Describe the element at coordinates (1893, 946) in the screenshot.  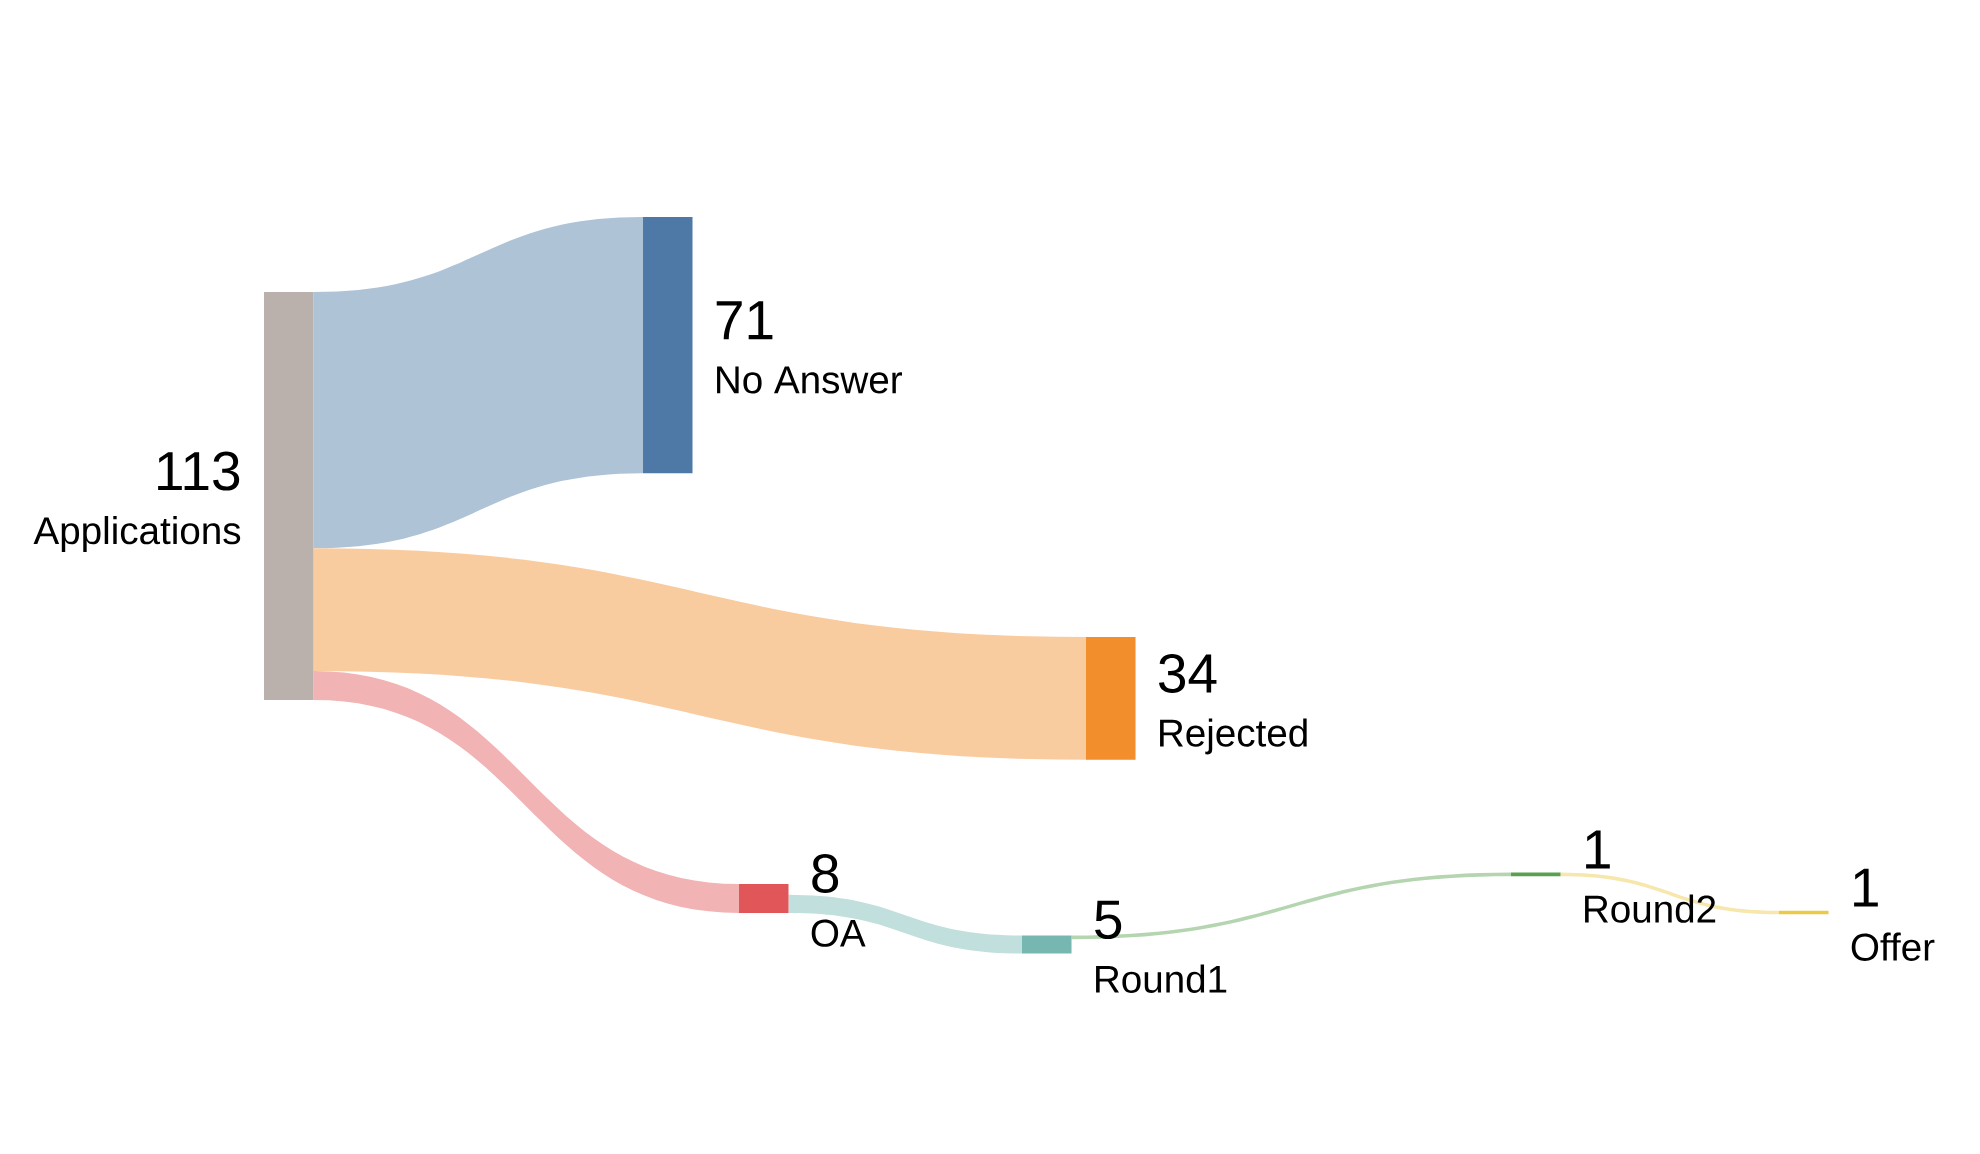
I see `category-label: Offer` at that location.